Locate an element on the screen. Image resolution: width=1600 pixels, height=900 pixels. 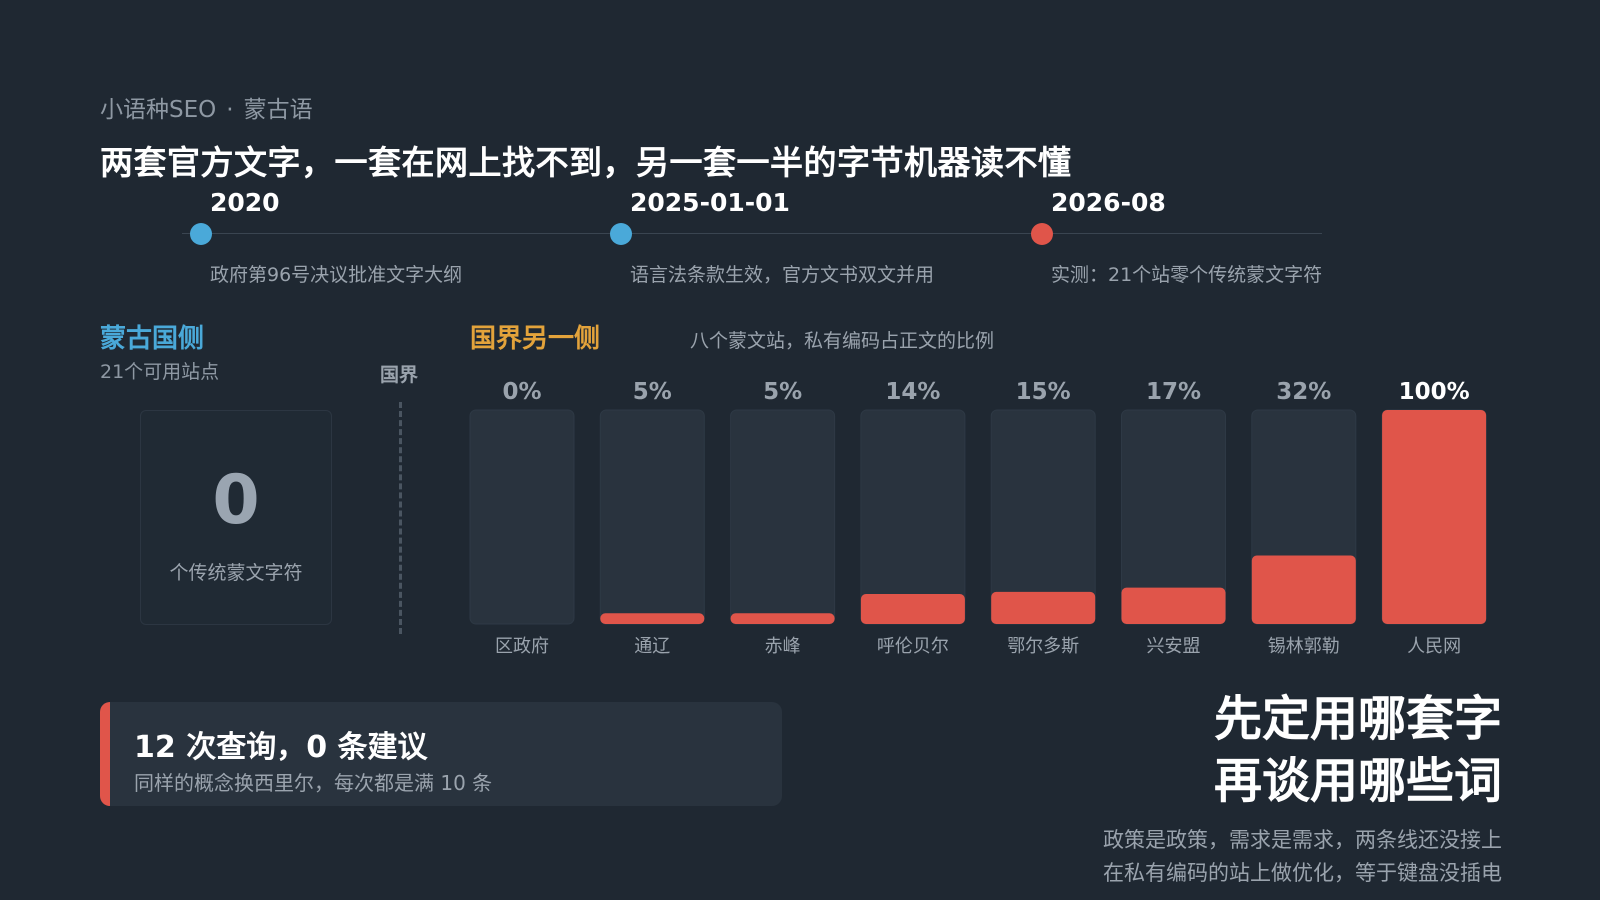
bar-value-label: 17% is located at coordinates (1173, 392).